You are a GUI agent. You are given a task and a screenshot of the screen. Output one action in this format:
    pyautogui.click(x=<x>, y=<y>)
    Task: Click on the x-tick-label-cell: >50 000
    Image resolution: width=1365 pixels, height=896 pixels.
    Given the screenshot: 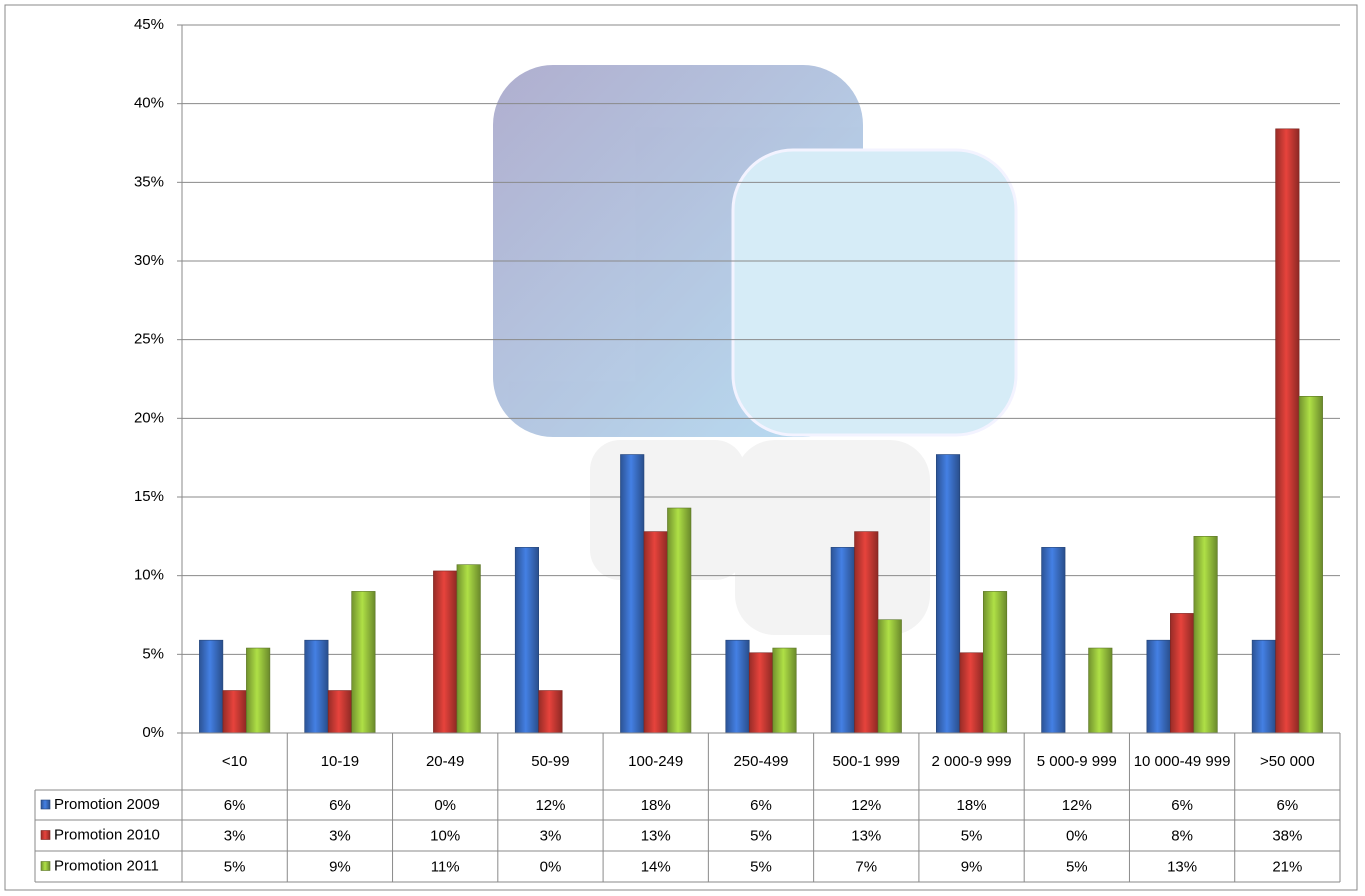 What is the action you would take?
    pyautogui.click(x=1287, y=761)
    